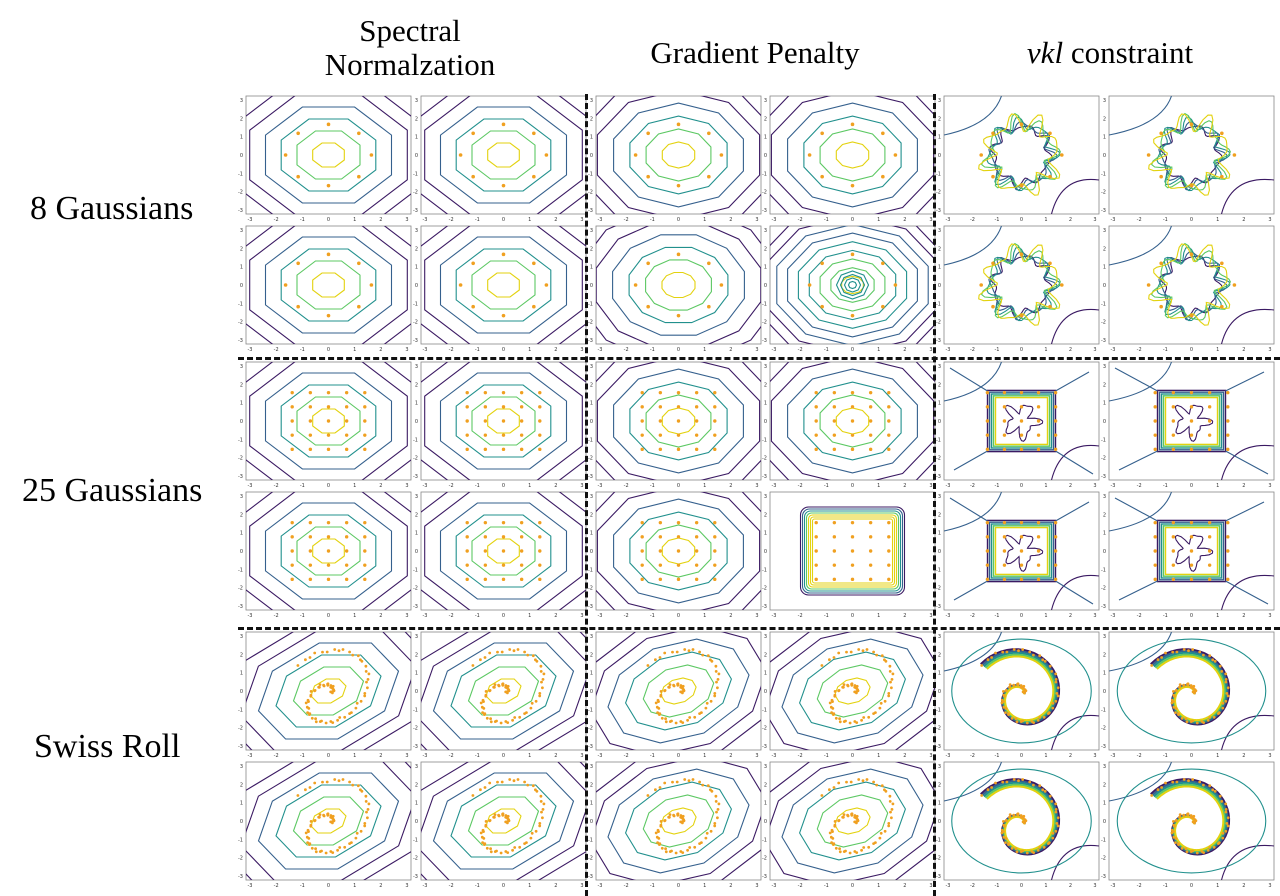 Image resolution: width=1280 pixels, height=896 pixels. Describe the element at coordinates (591, 156) in the screenshot. I see `y-tick-label: 0` at that location.